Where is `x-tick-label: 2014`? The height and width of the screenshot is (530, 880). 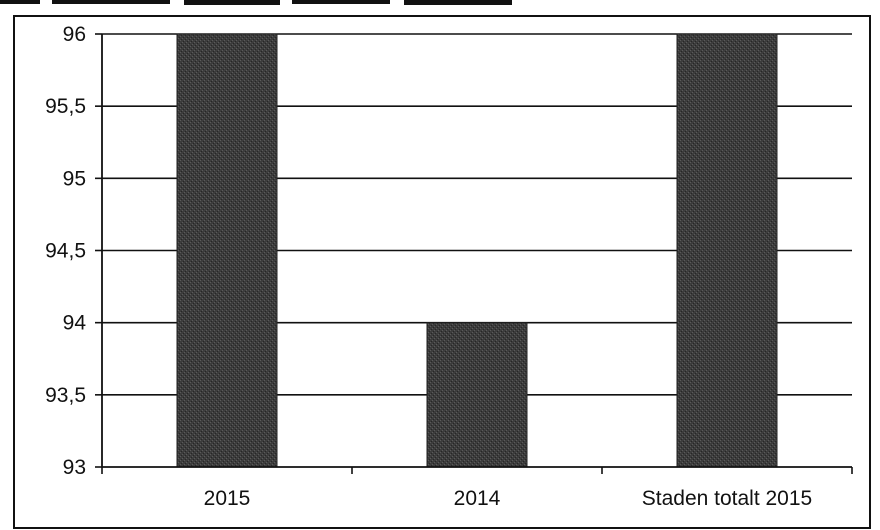
x-tick-label: 2014 is located at coordinates (477, 498).